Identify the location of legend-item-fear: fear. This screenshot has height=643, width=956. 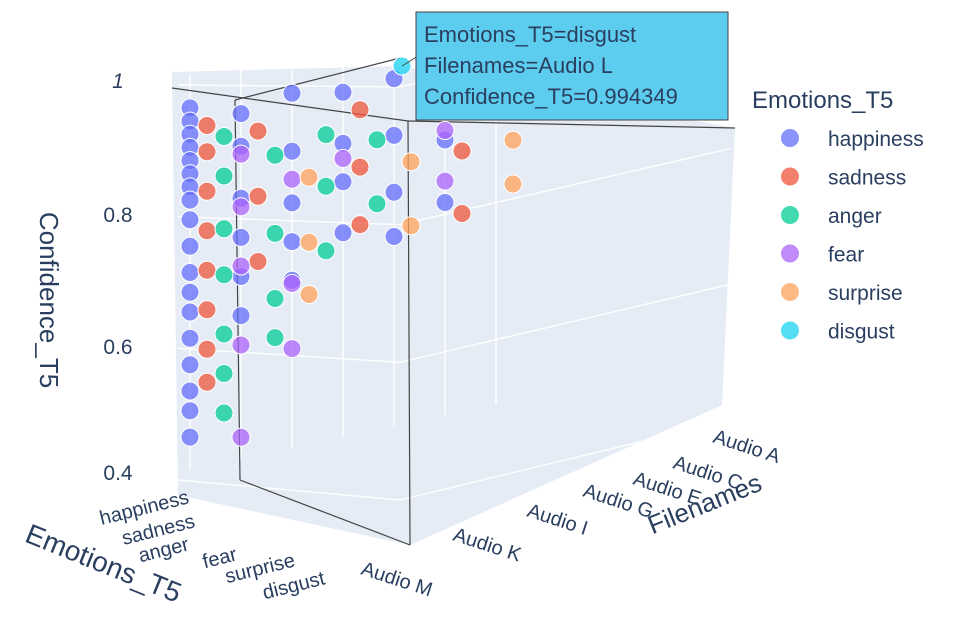
(822, 255).